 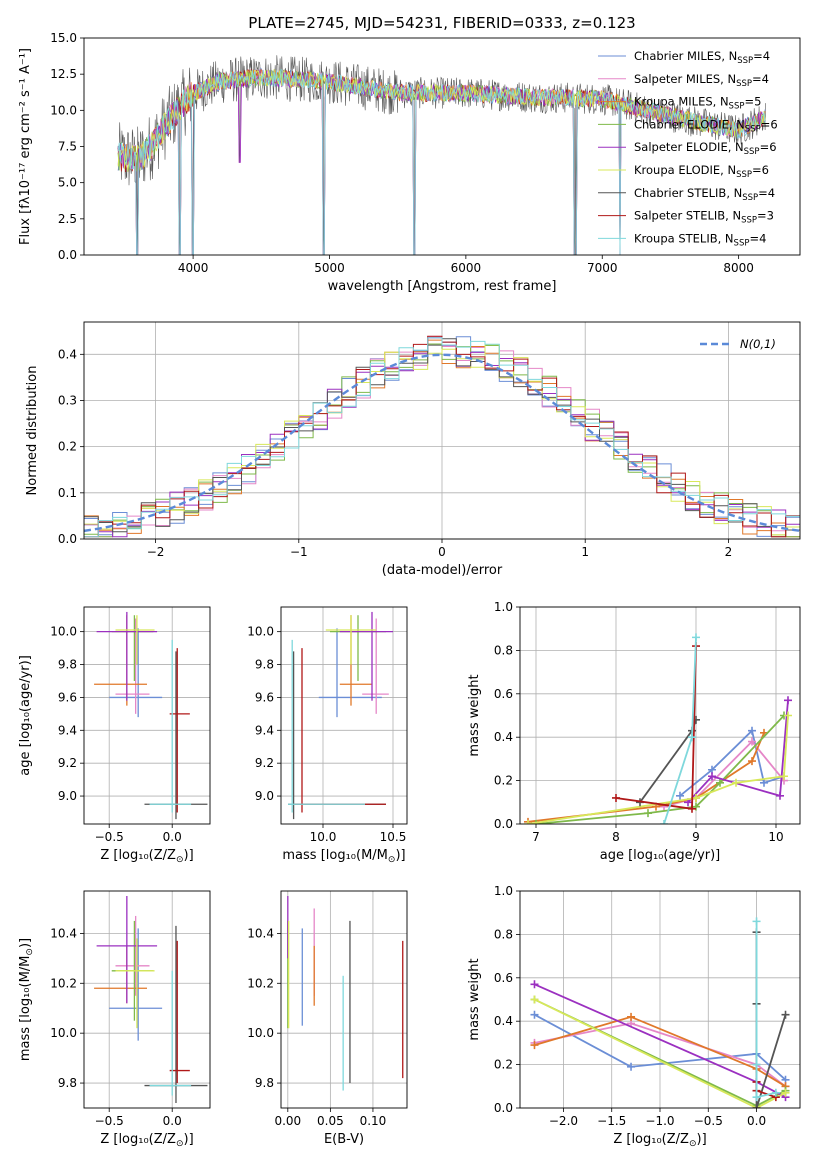 What do you see at coordinates (756, 1121) in the screenshot?
I see `weight_vs_Z-xtick-label-4: 0.0` at bounding box center [756, 1121].